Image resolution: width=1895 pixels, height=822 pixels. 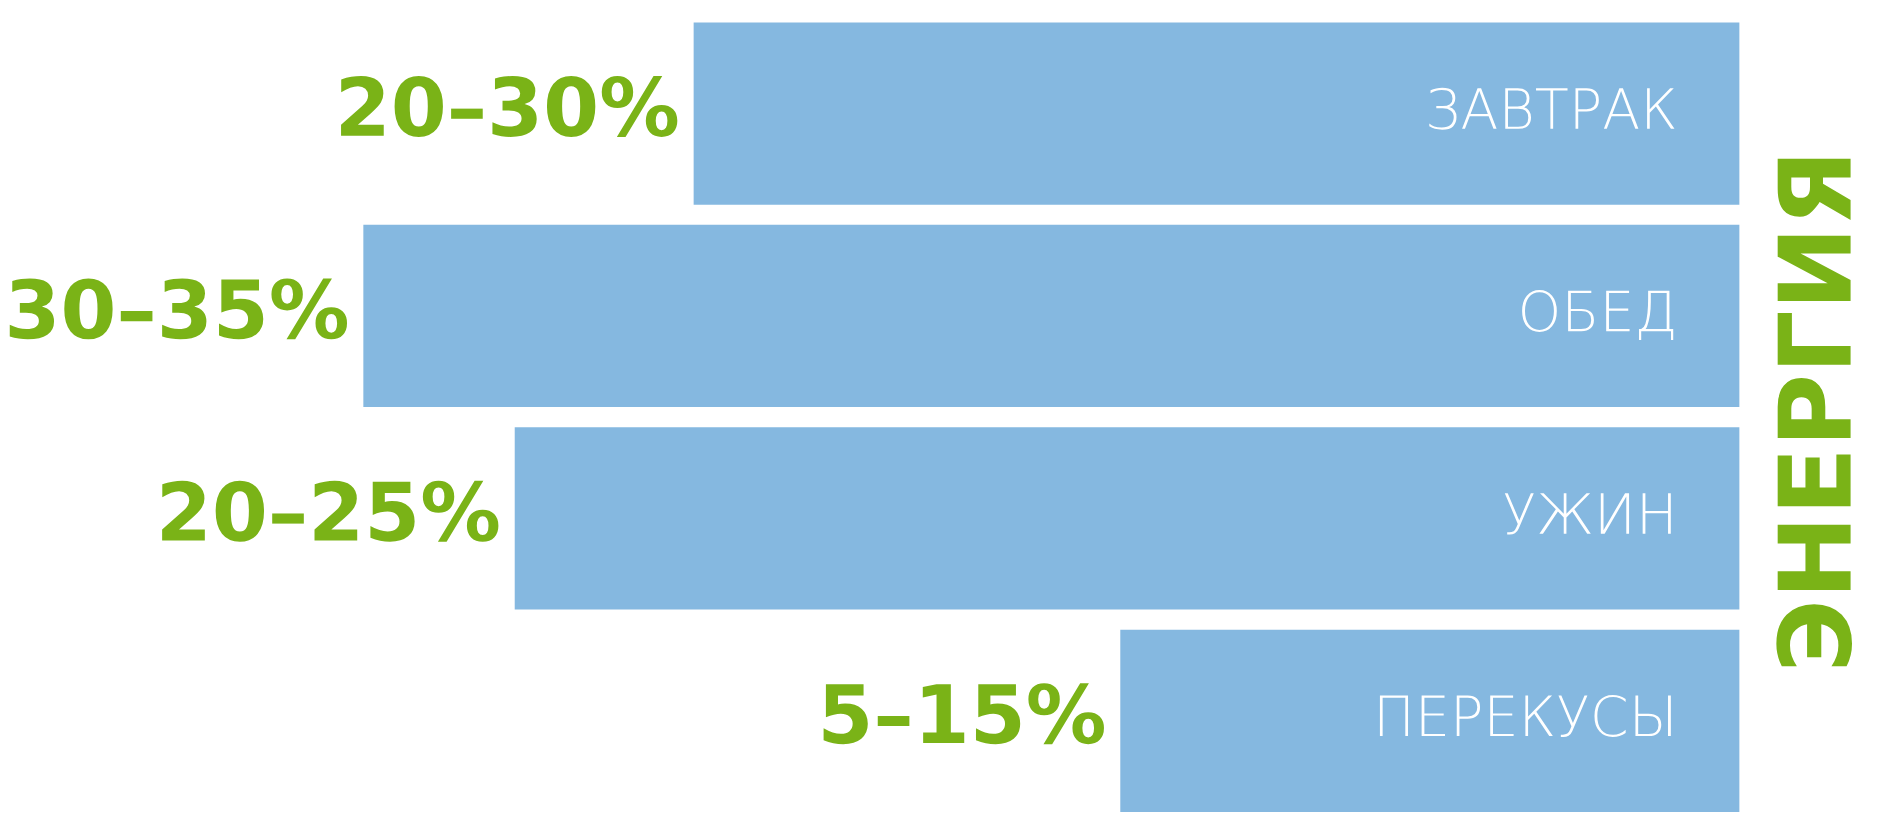 What do you see at coordinates (1598, 315) in the screenshot?
I see `y-tick-label: ОБЕД` at bounding box center [1598, 315].